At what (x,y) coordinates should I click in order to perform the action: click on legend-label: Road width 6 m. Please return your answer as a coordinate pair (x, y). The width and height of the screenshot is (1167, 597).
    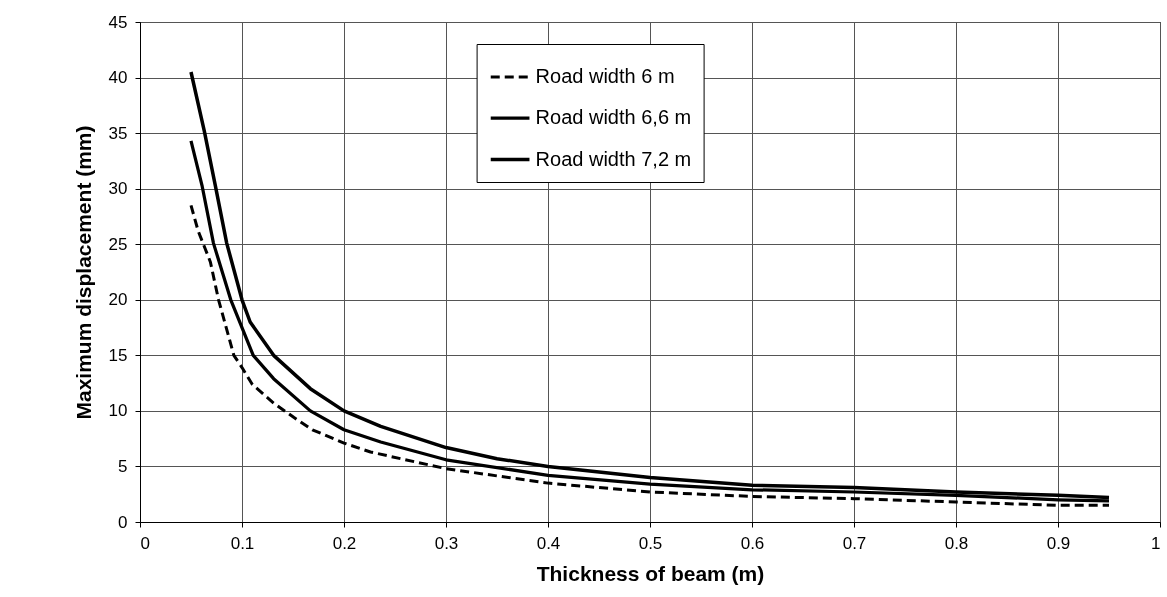
    Looking at the image, I should click on (605, 76).